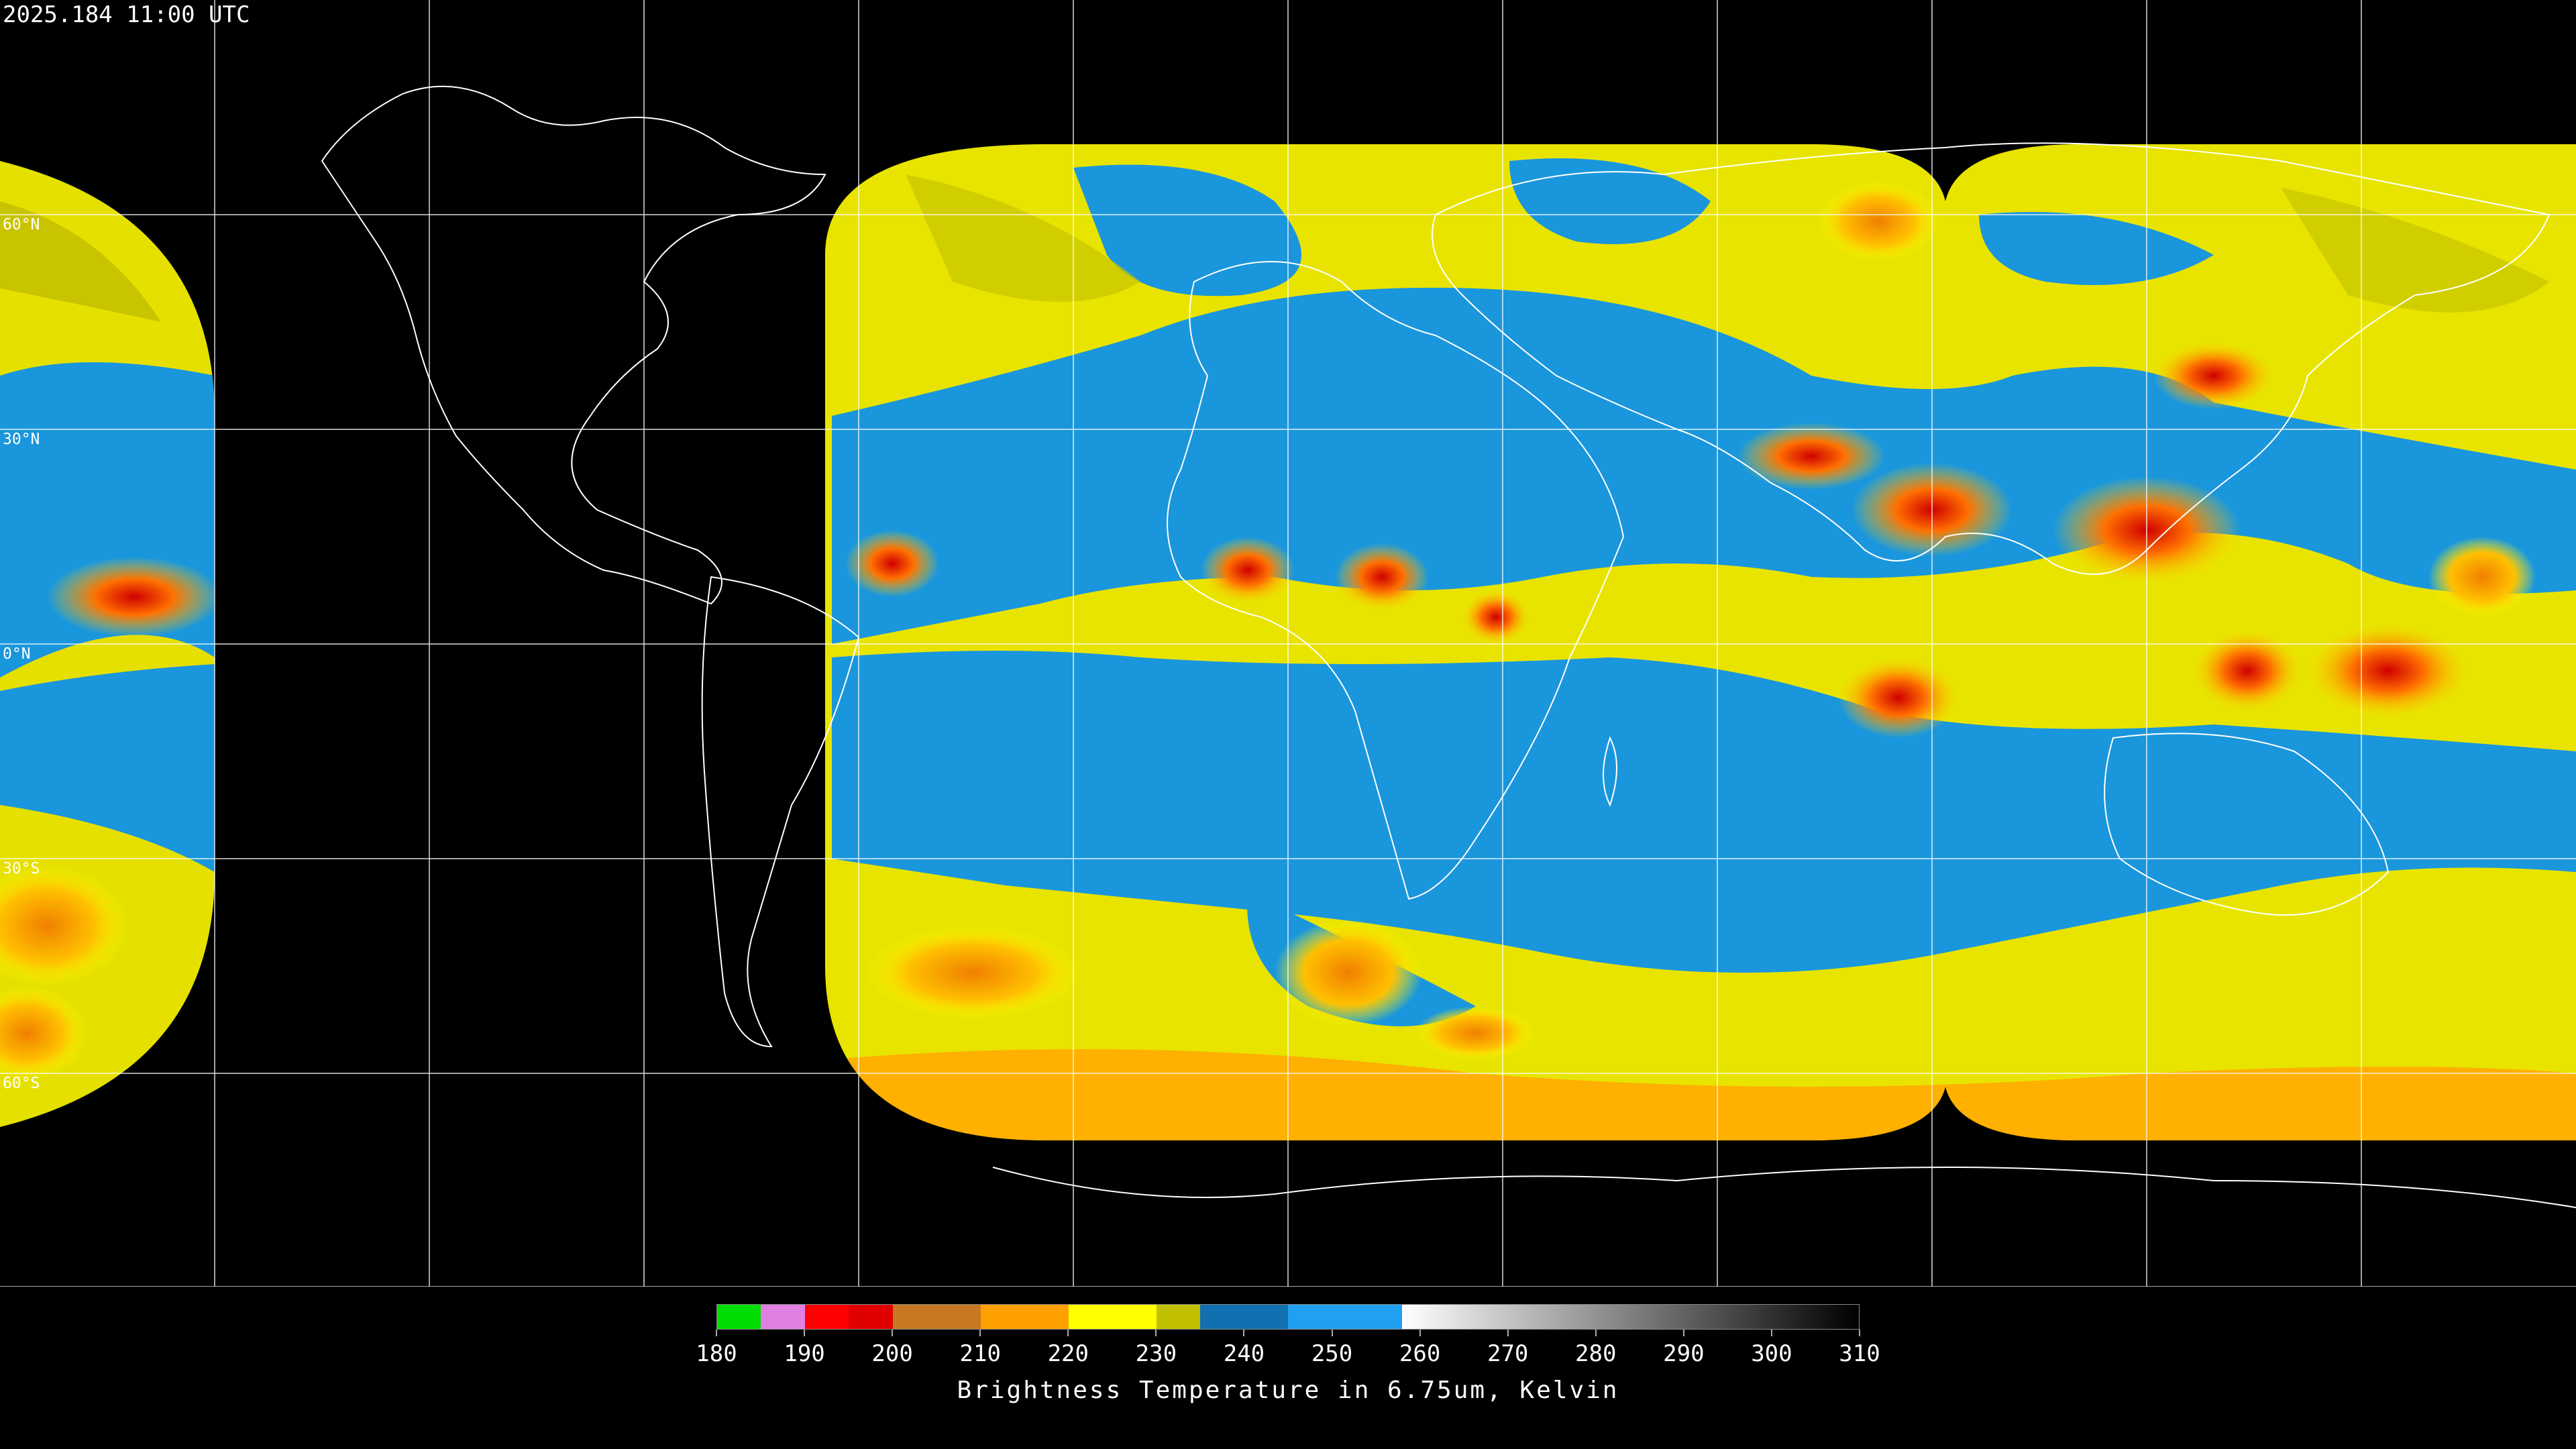 The width and height of the screenshot is (2576, 1449). I want to click on colorbar-tick-label: 200, so click(892, 1353).